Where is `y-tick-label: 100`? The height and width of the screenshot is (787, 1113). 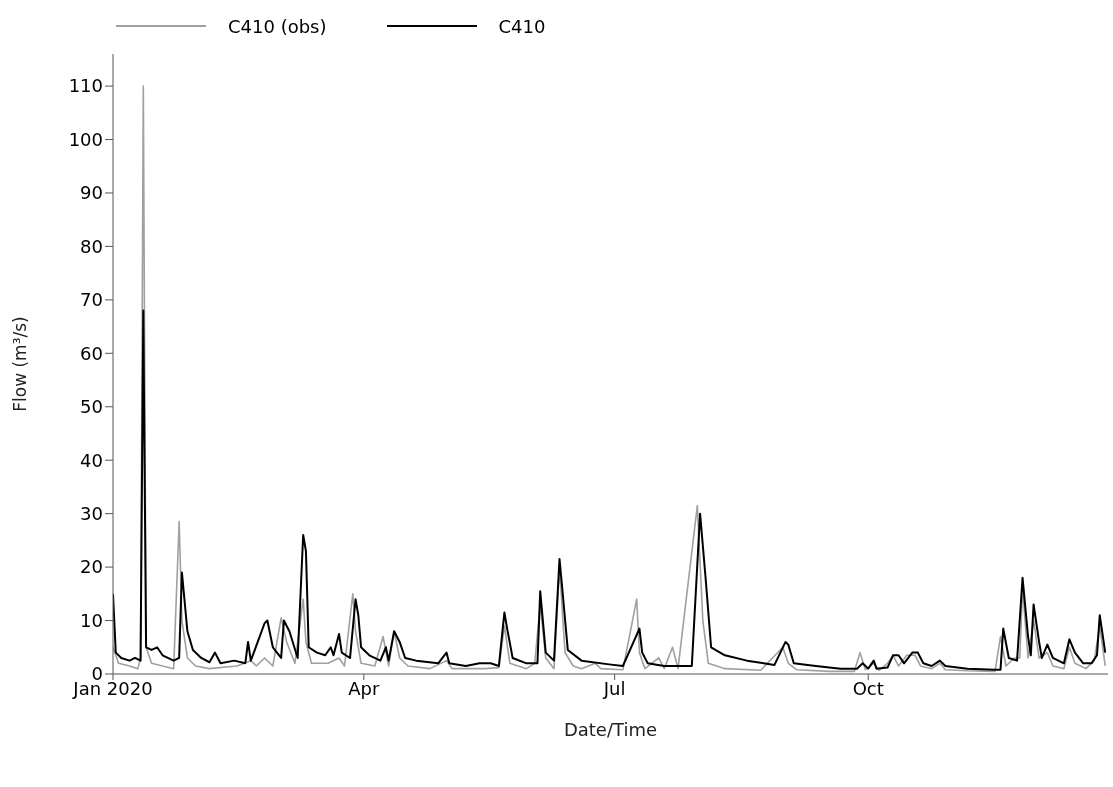
y-tick-label: 100 is located at coordinates (85, 139).